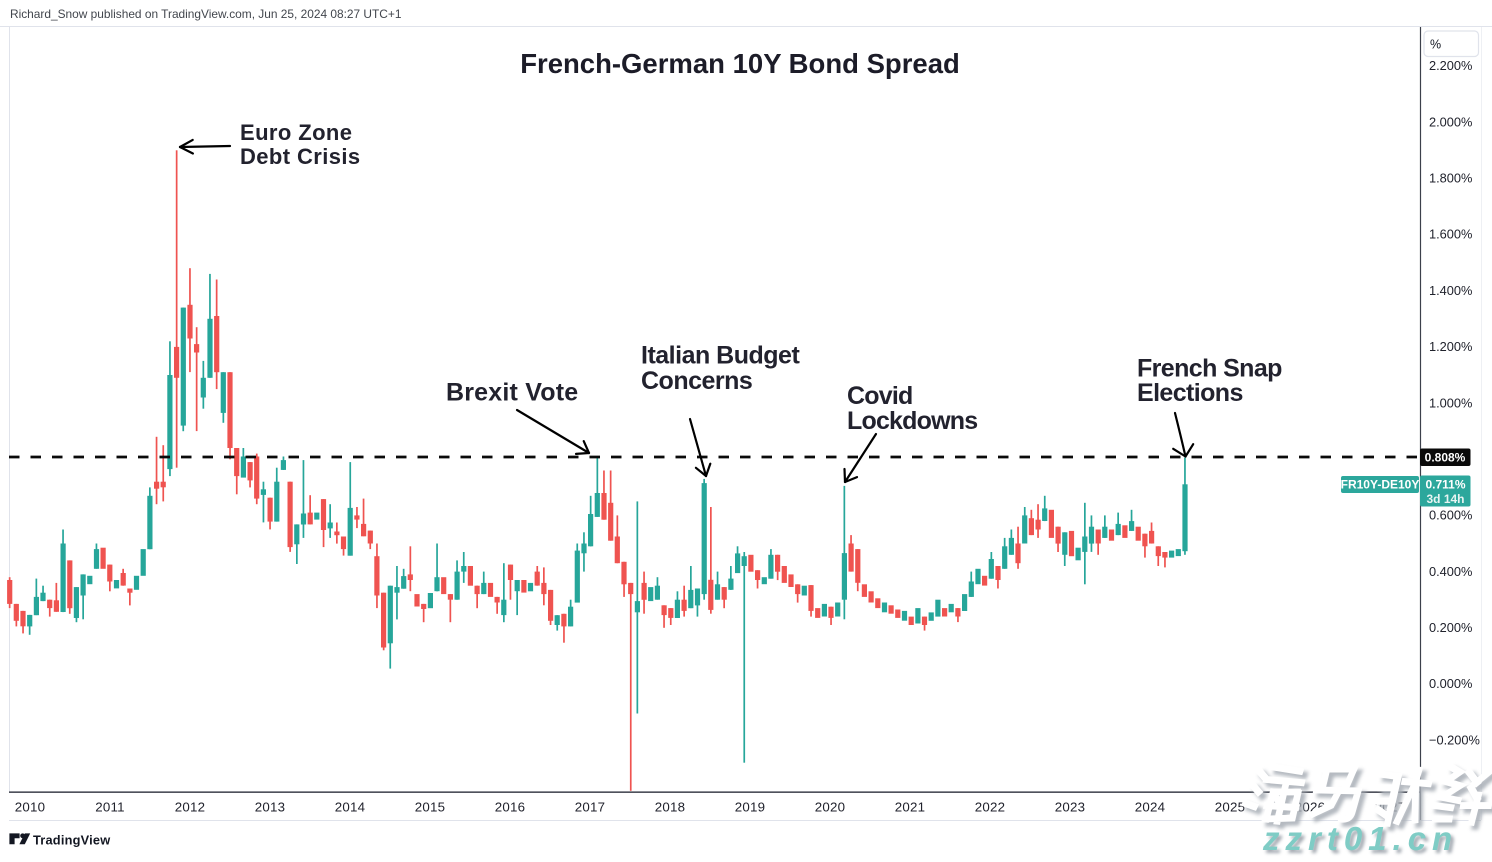 The image size is (1492, 862). Describe the element at coordinates (740, 63) in the screenshot. I see `svg-text: French-German 10Y Bond Spread` at that location.